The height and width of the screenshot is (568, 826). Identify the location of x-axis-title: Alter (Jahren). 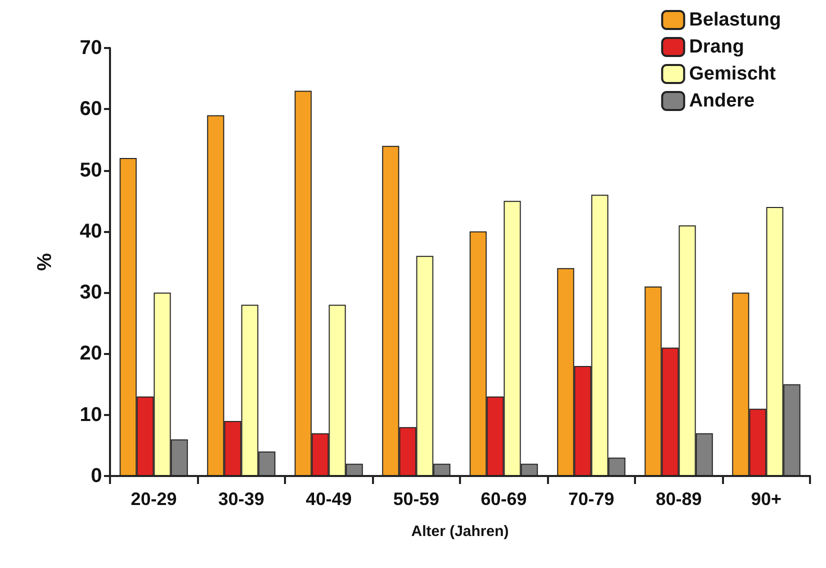
(460, 531).